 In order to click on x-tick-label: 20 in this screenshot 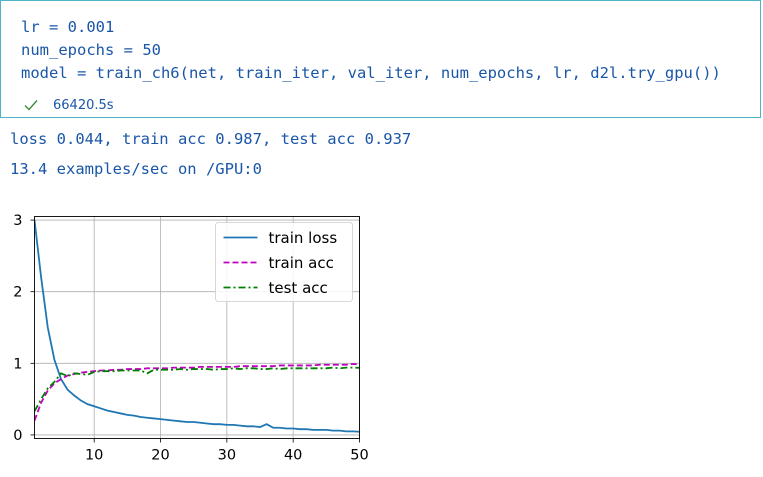, I will do `click(160, 456)`.